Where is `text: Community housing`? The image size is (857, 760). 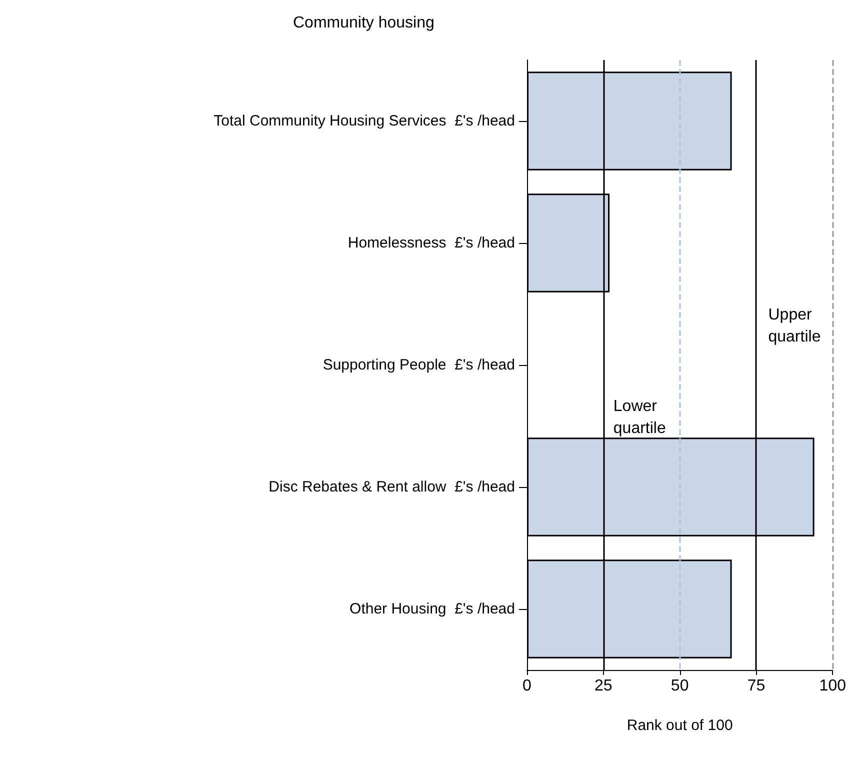
text: Community housing is located at coordinates (363, 23).